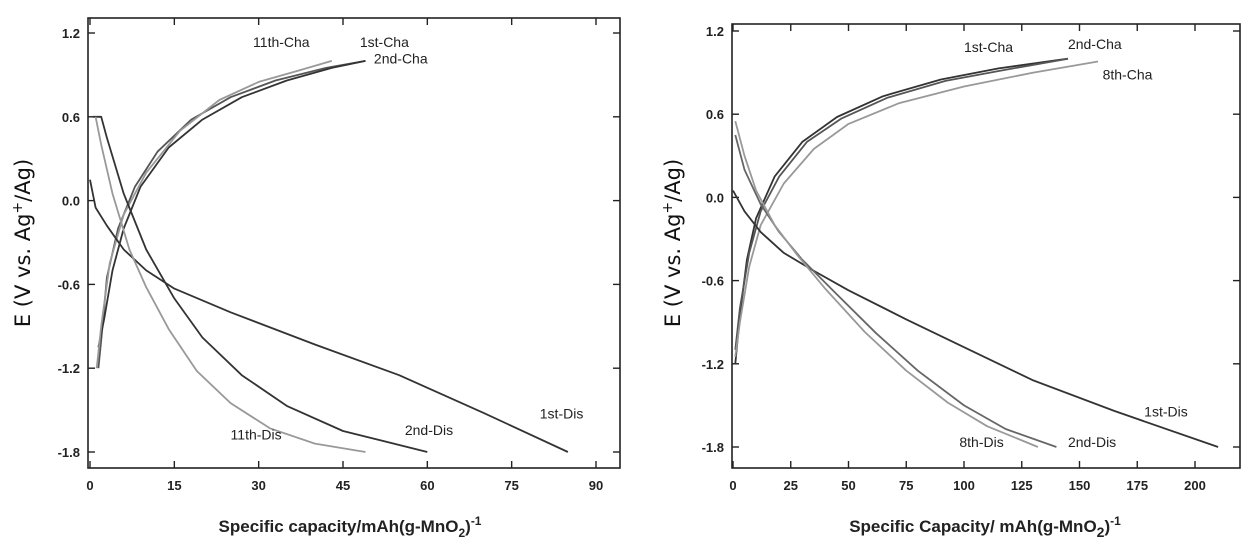  What do you see at coordinates (1022, 485) in the screenshot?
I see `x-tick-label: 125` at bounding box center [1022, 485].